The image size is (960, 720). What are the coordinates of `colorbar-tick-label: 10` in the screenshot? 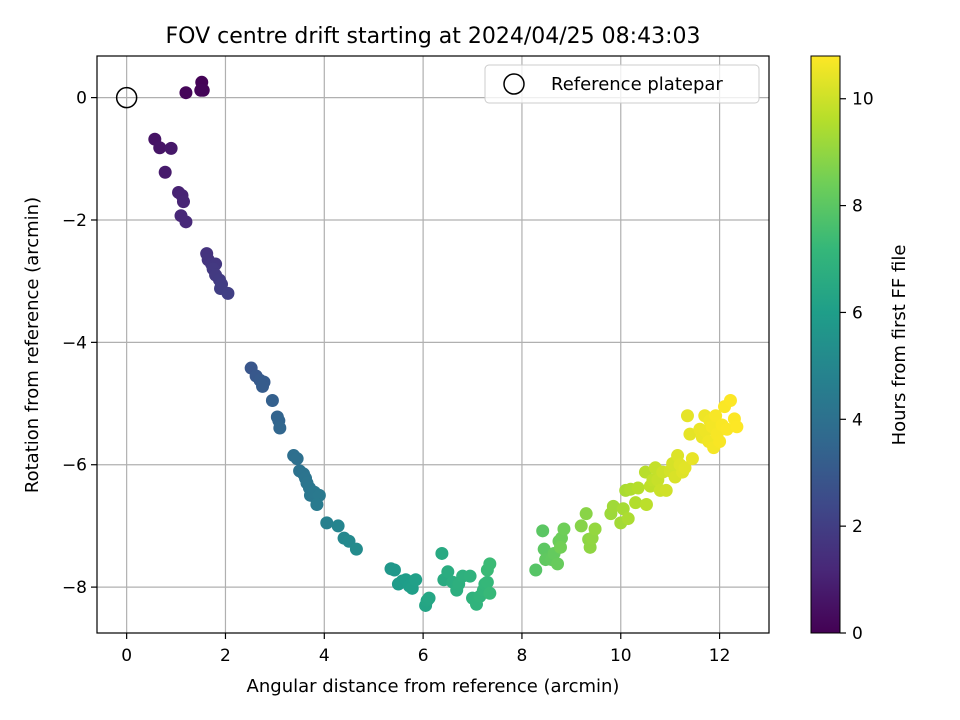 It's located at (863, 100).